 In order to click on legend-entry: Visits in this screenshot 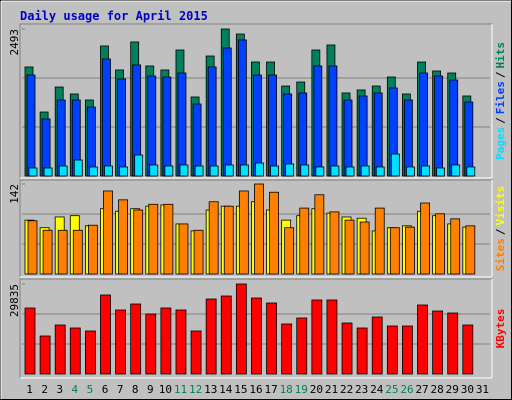, I will do `click(500, 206)`.